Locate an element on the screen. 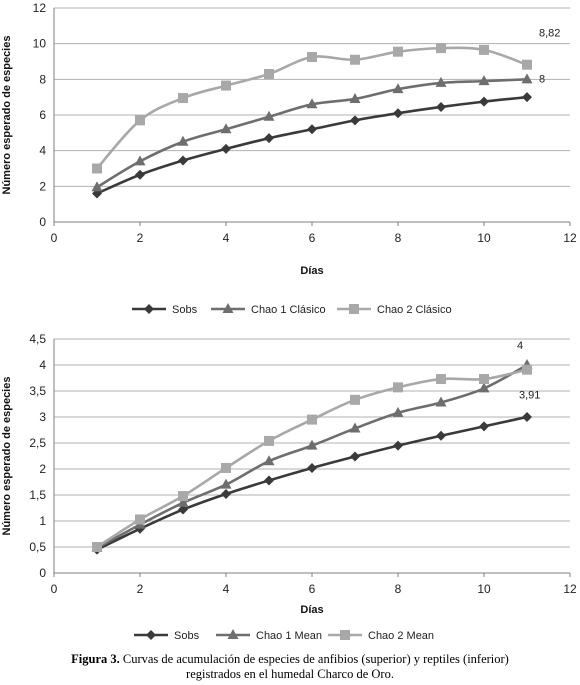  data-label: 8,82 is located at coordinates (549, 34).